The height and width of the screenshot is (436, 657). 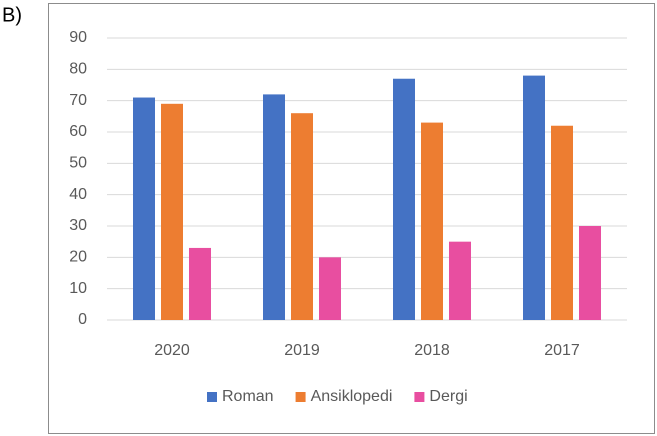 What do you see at coordinates (432, 350) in the screenshot?
I see `x-tick-label: 2018` at bounding box center [432, 350].